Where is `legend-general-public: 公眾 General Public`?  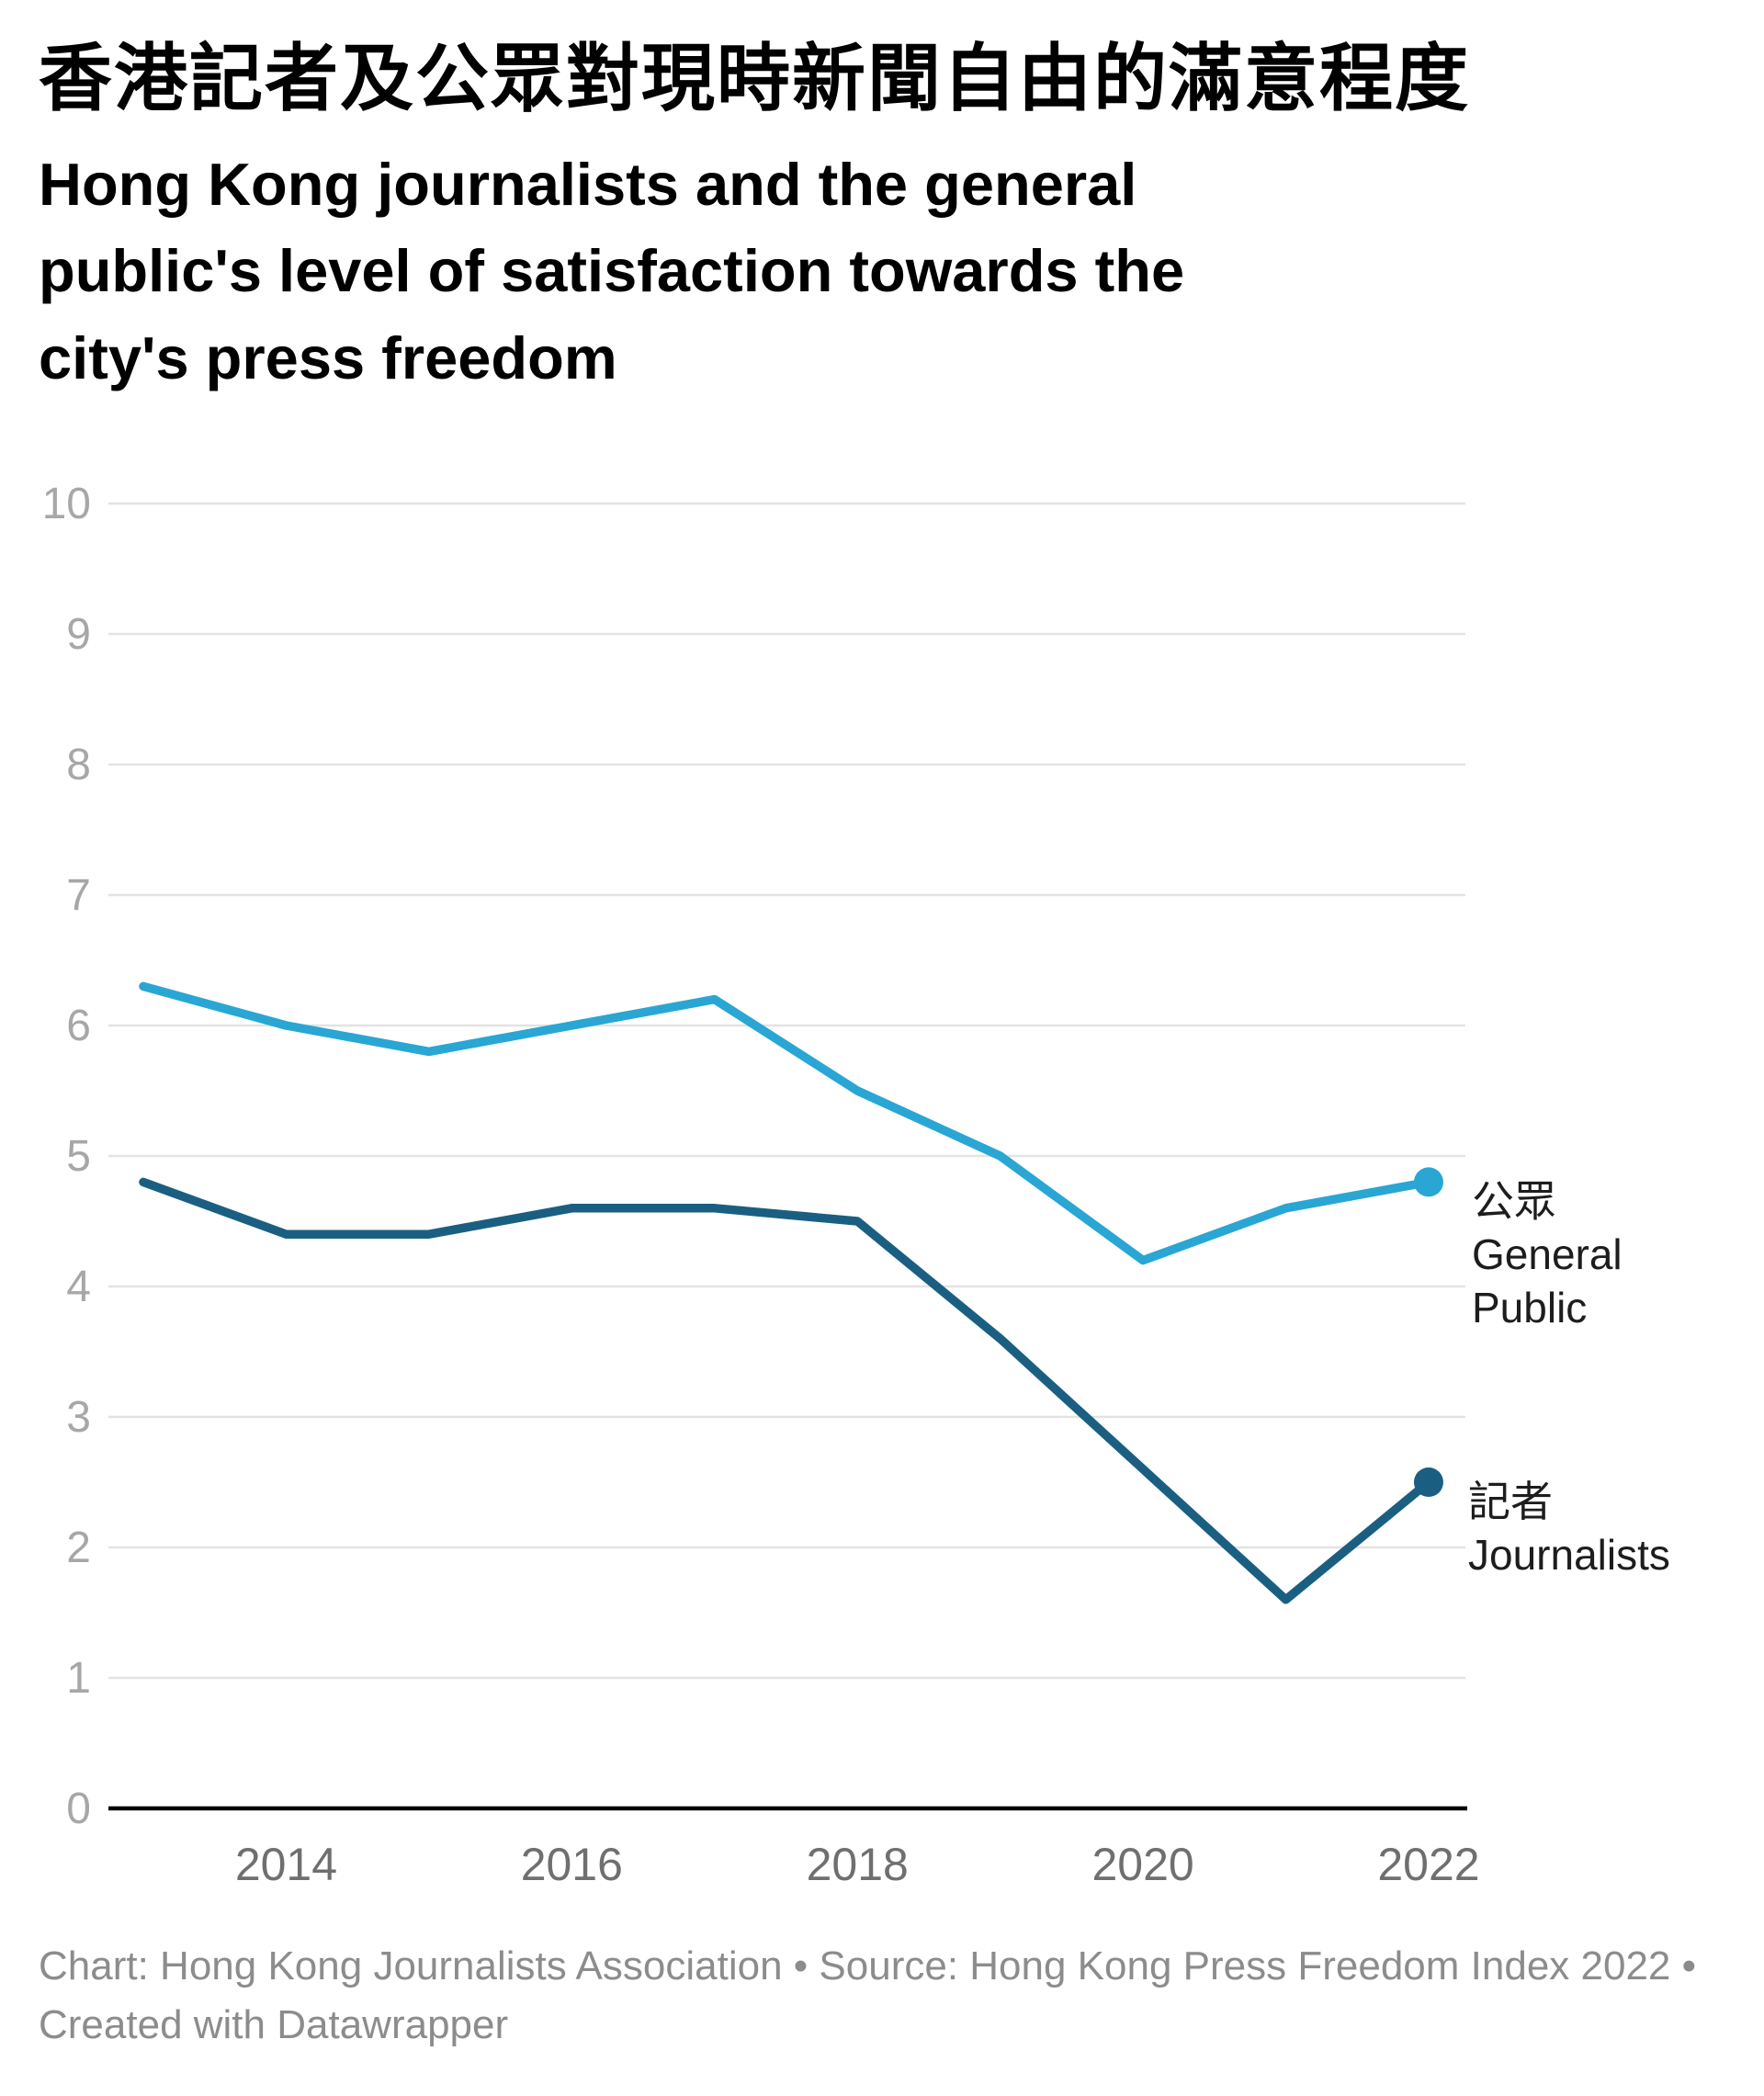 legend-general-public: 公眾 General Public is located at coordinates (1610, 1254).